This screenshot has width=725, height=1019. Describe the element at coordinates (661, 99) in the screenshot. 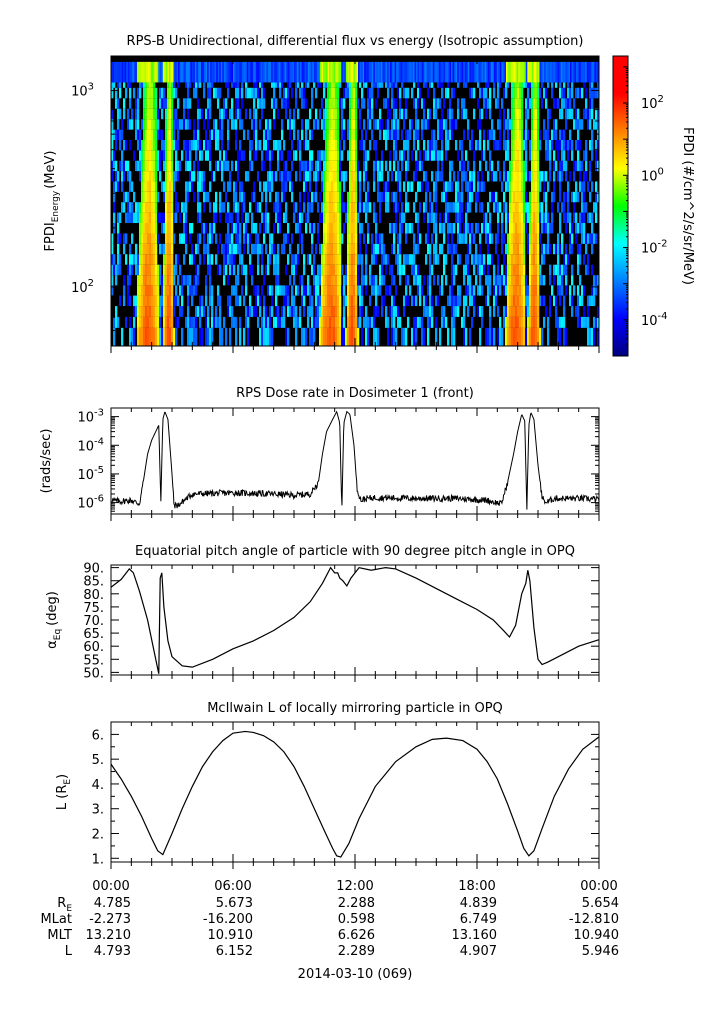

I see `colorbar-tick-label-3-exp: 2` at that location.